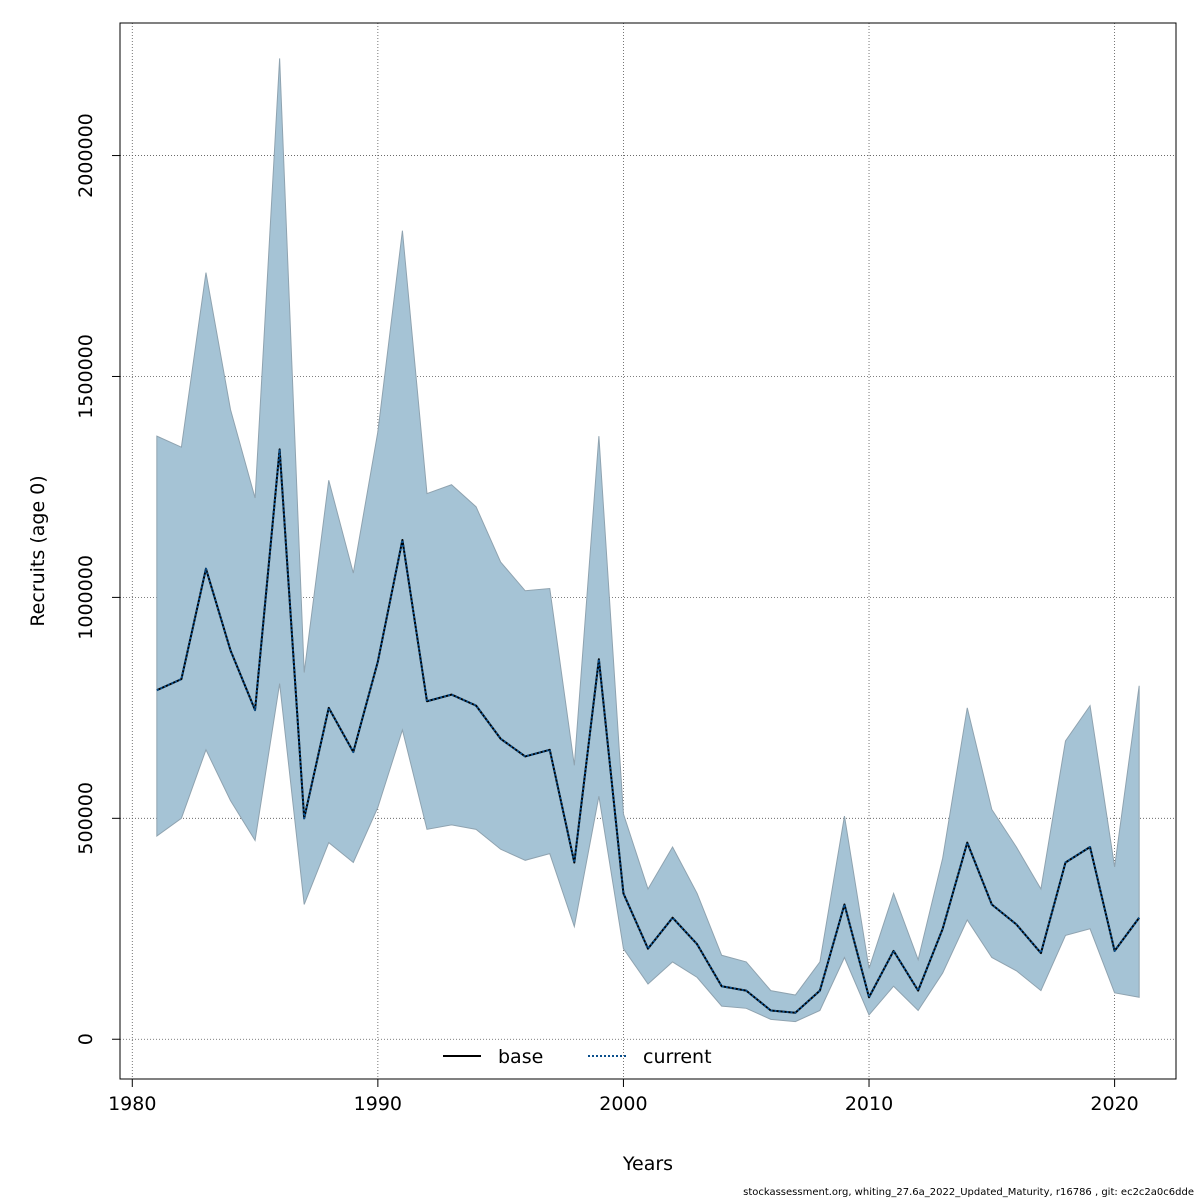 Image resolution: width=1200 pixels, height=1200 pixels. I want to click on y-tick-label: 0, so click(86, 1039).